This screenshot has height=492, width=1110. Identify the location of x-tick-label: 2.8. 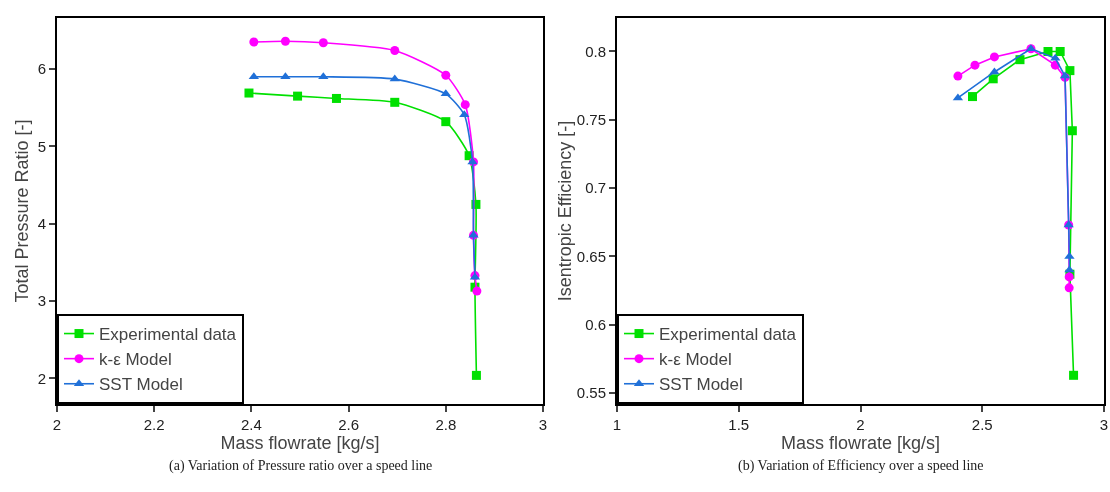
(446, 424).